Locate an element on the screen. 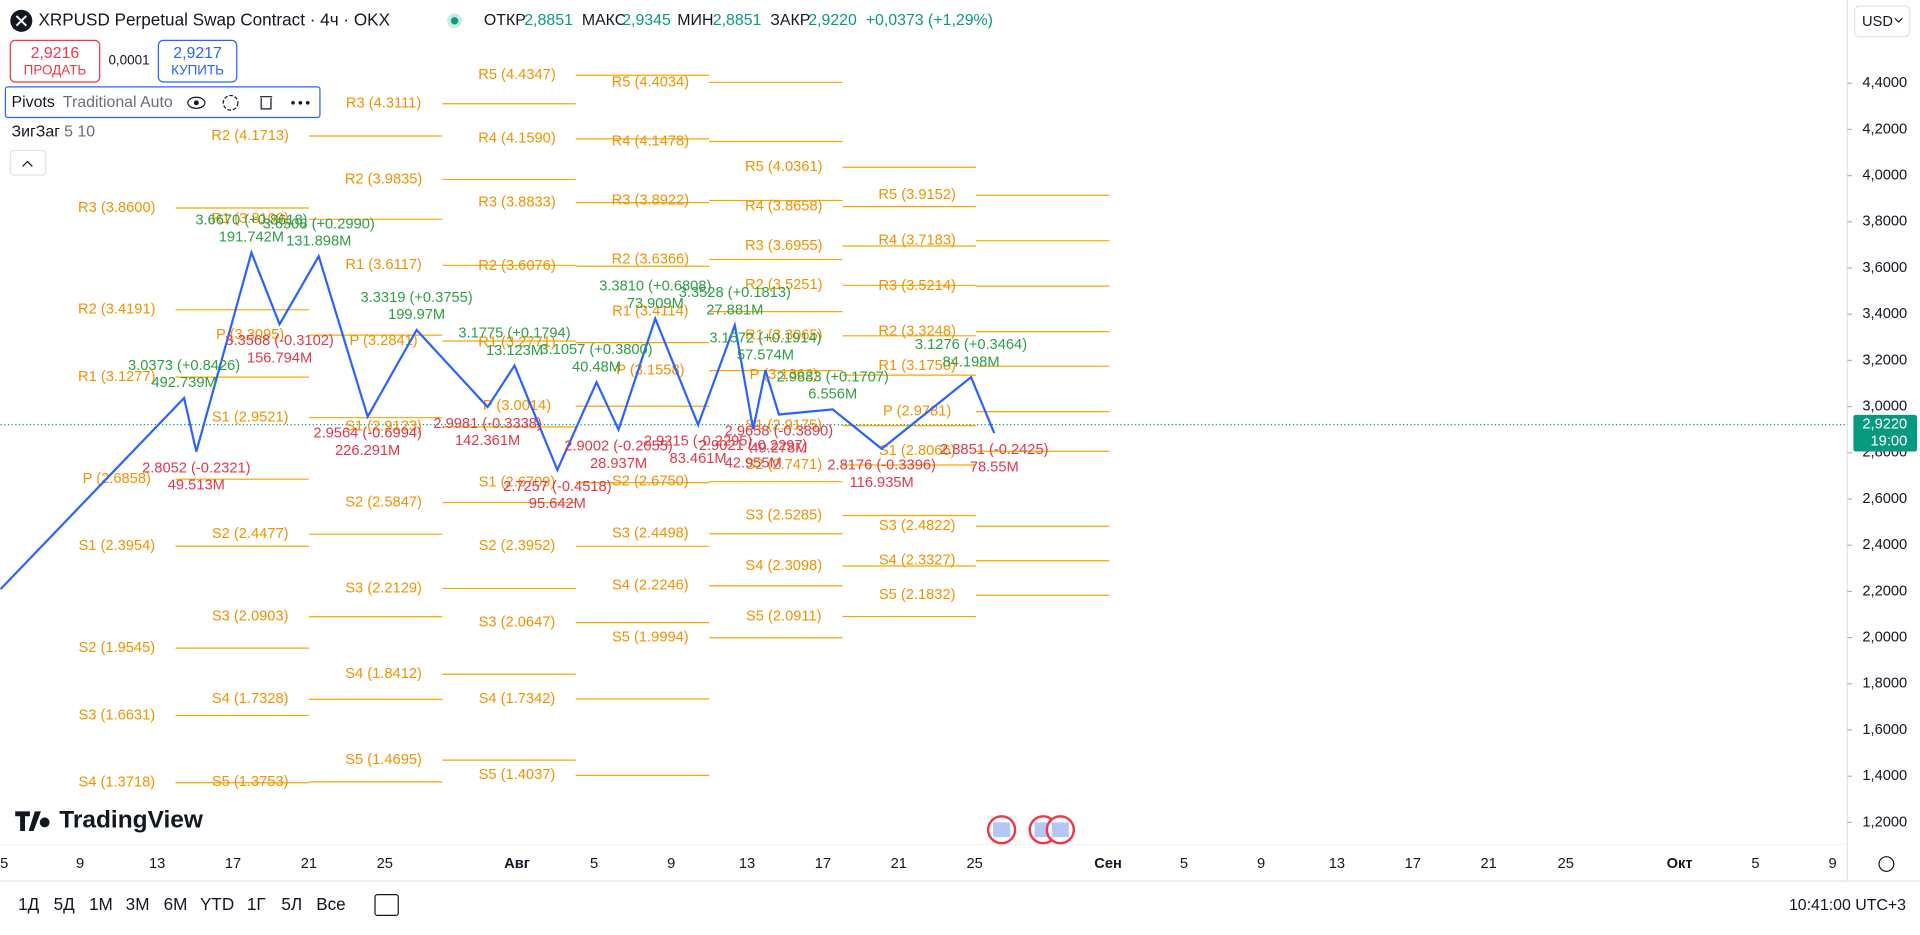 The width and height of the screenshot is (1920, 935). zigzag-volume: 40.48M is located at coordinates (596, 367).